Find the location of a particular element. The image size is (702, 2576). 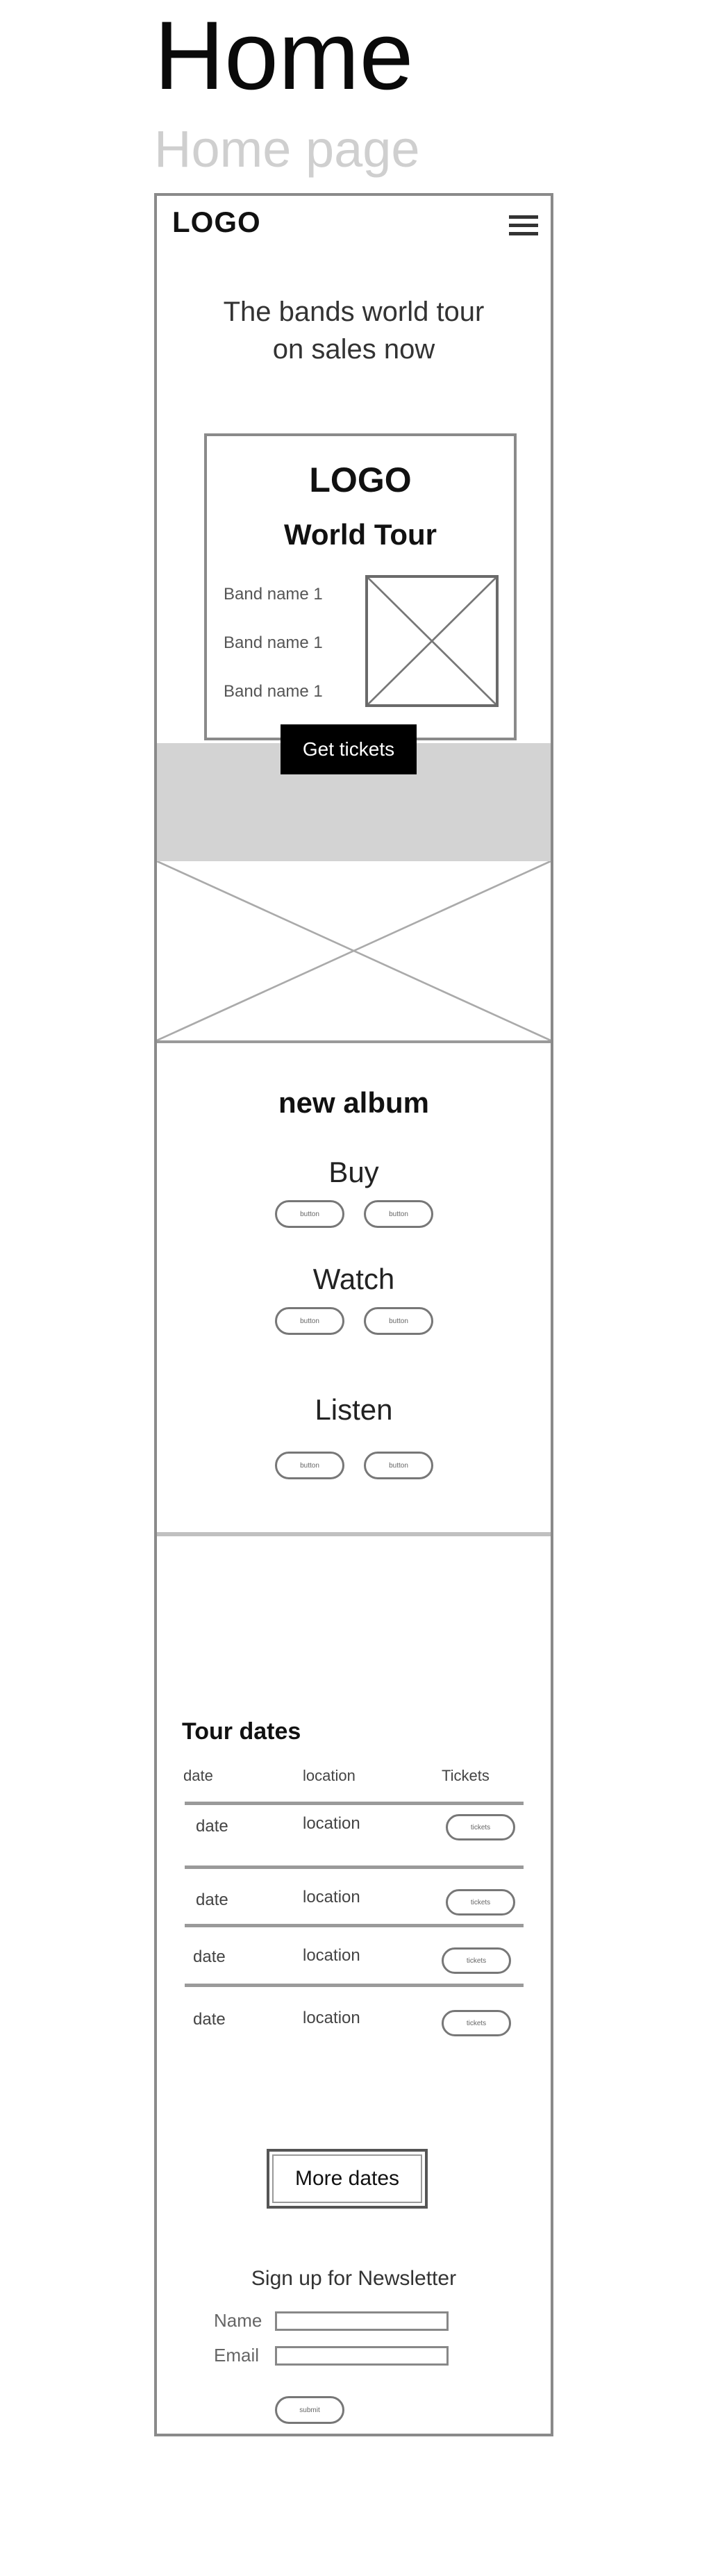

hero-tagline: The bands world tour on sales now is located at coordinates (354, 330).